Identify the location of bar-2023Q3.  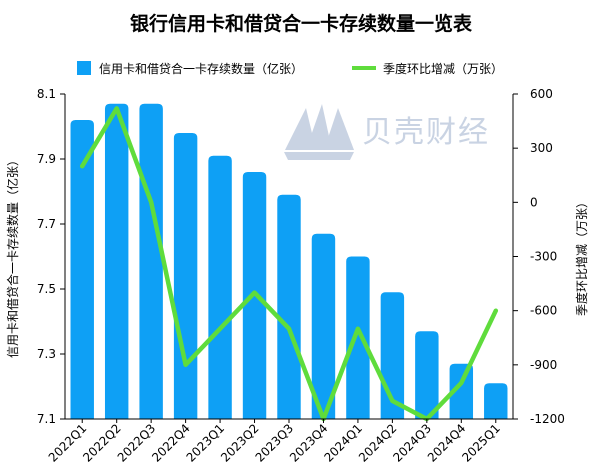
(289, 306).